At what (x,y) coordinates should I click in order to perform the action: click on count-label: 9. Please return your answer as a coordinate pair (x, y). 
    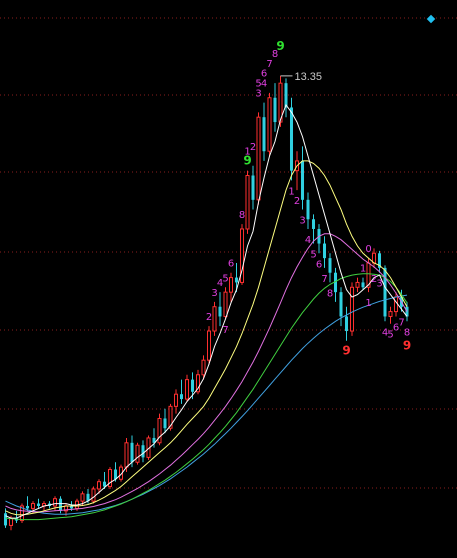
    Looking at the image, I should click on (407, 345).